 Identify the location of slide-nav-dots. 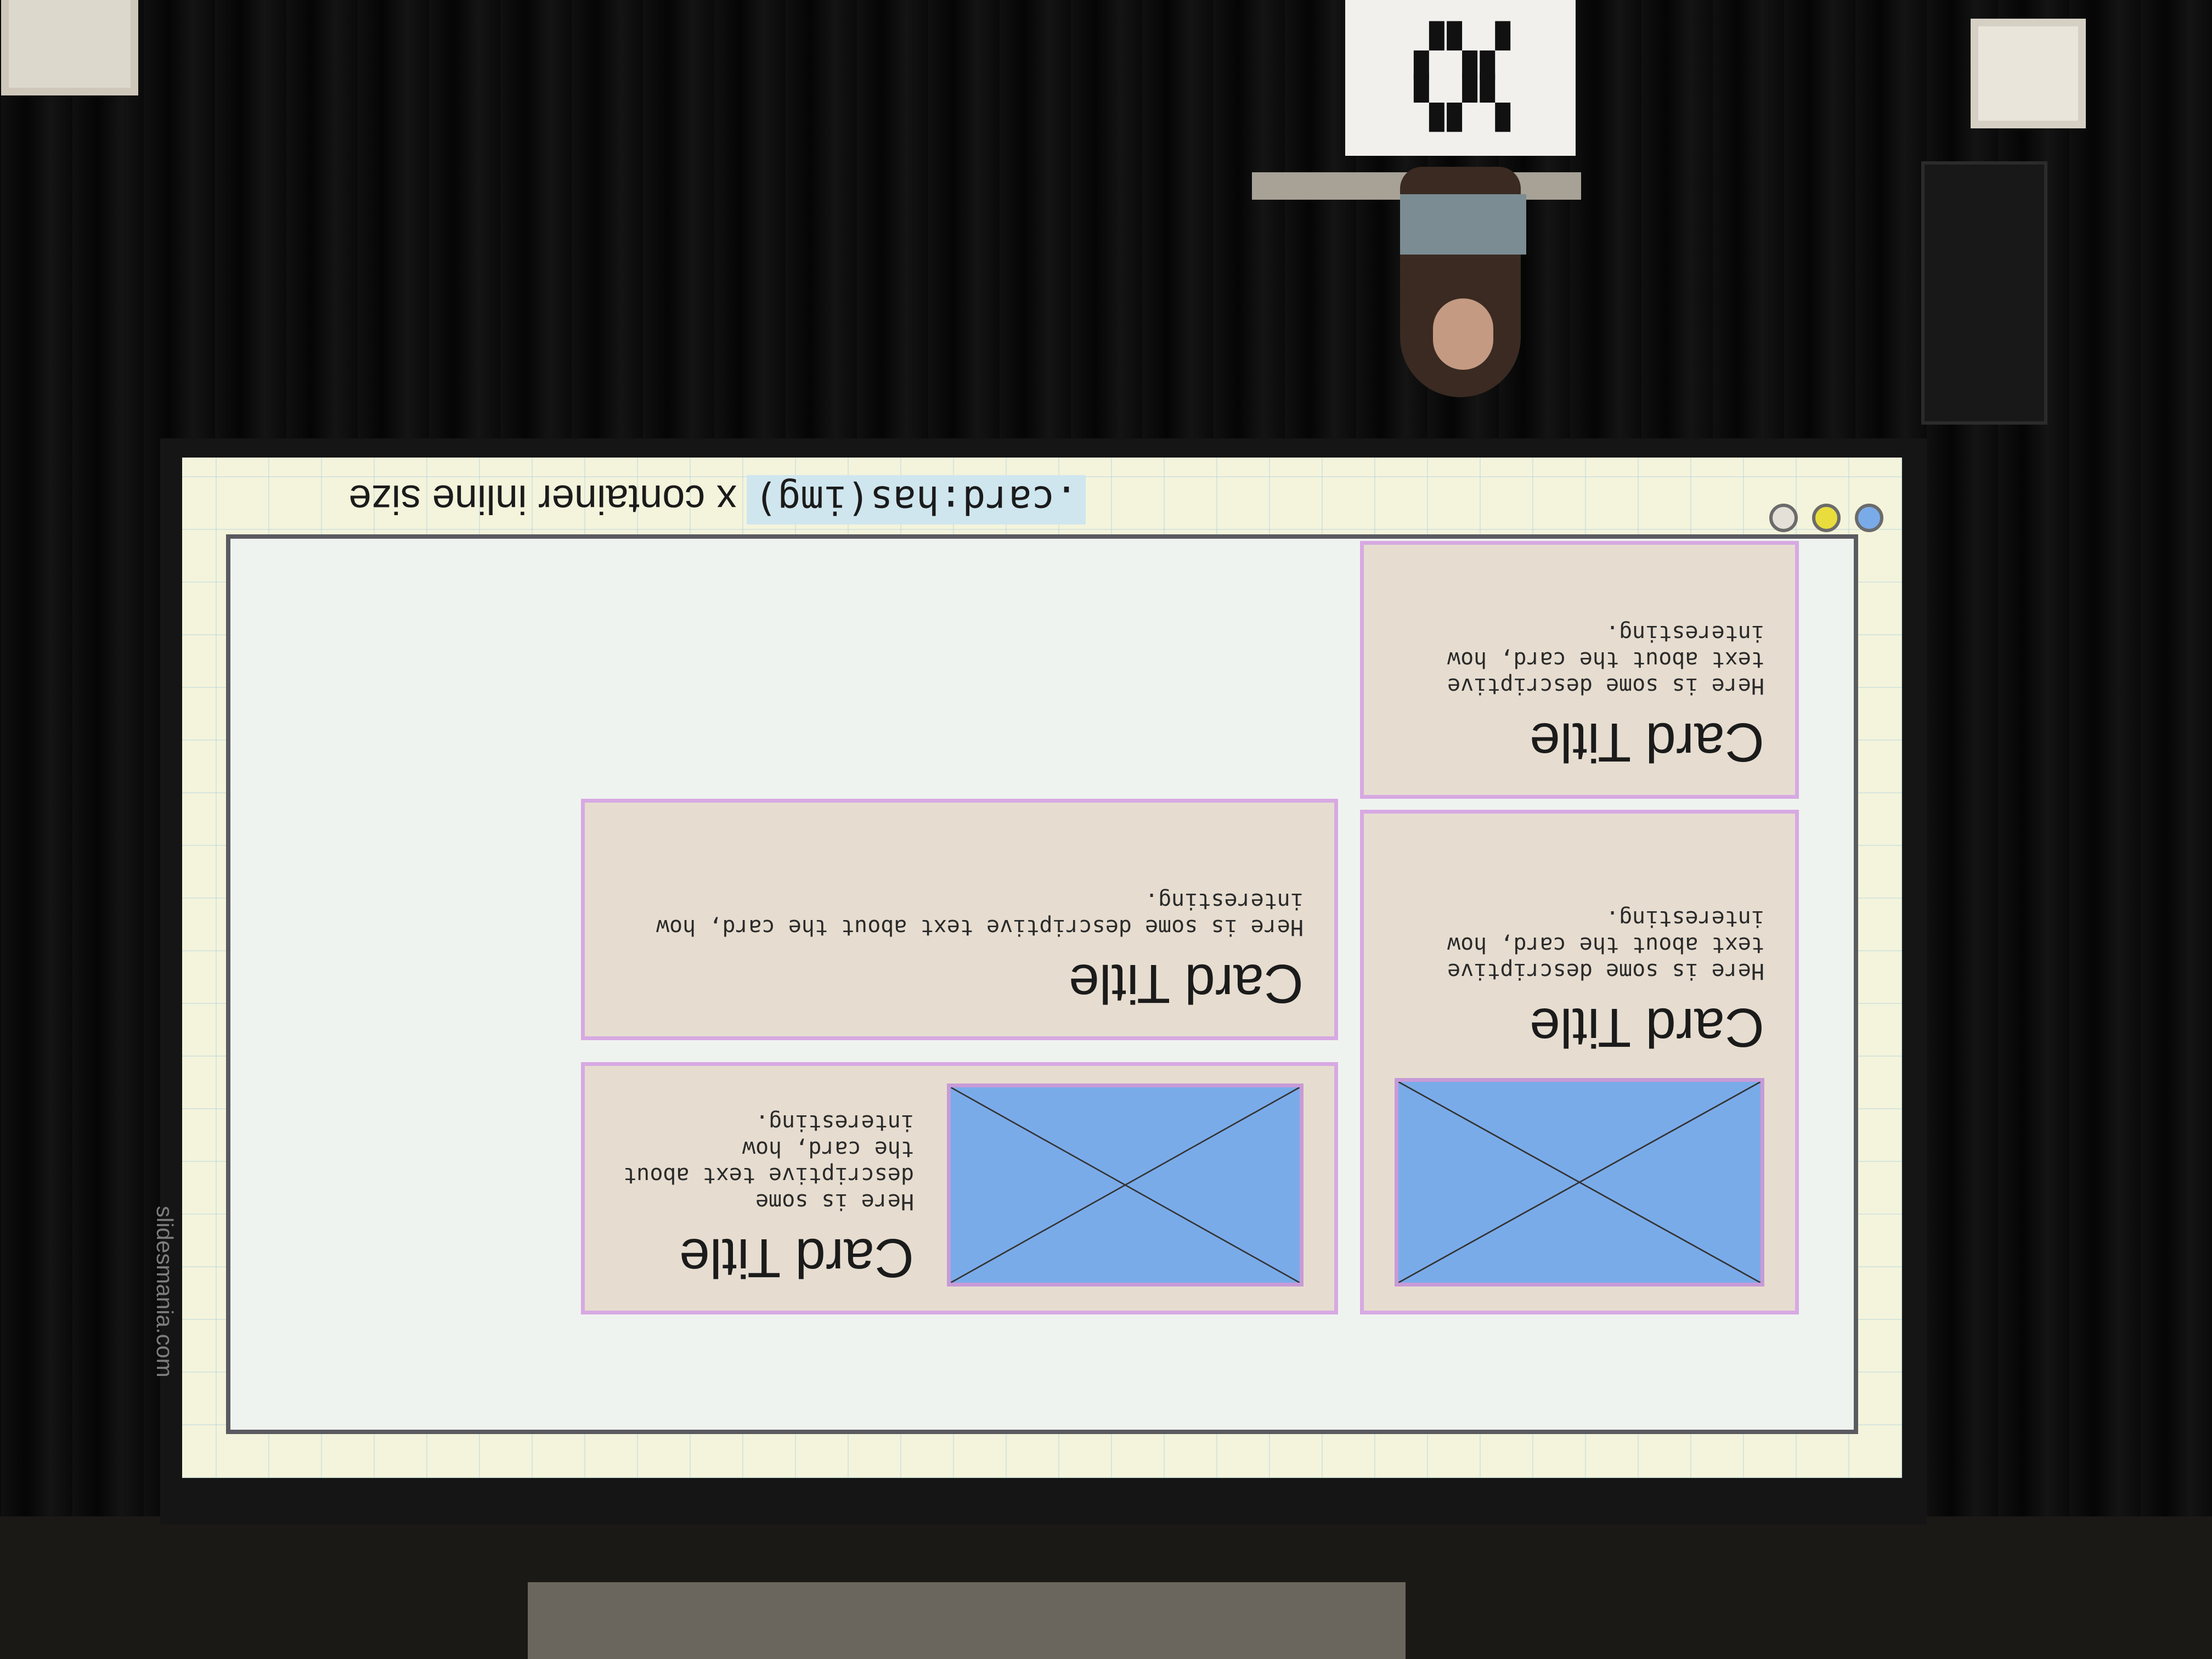
(1831, 517).